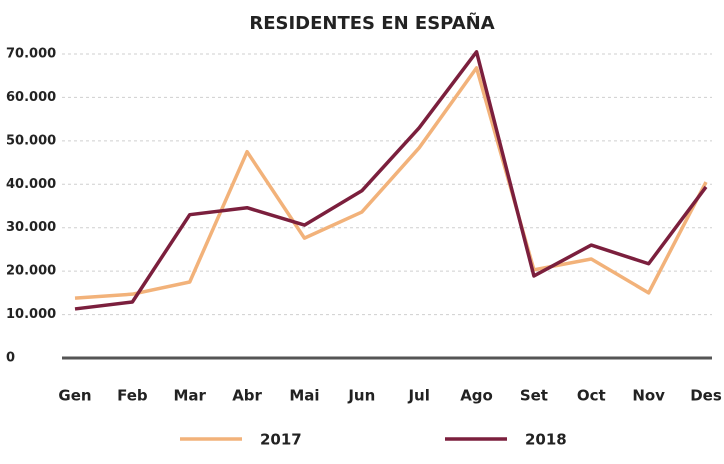  Describe the element at coordinates (31, 271) in the screenshot. I see `y-tick-label: 20.000` at that location.